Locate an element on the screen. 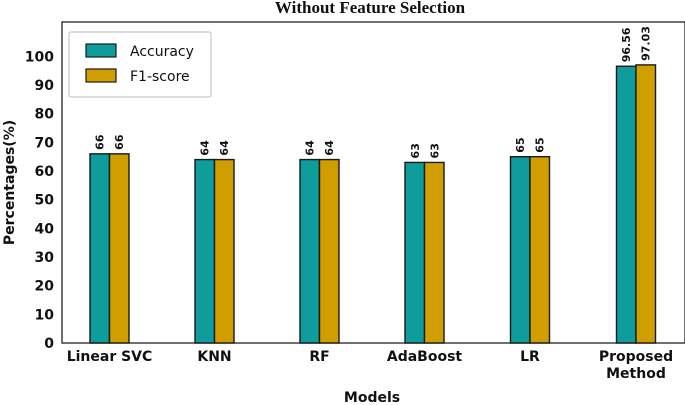  legend-label: Accuracy is located at coordinates (162, 52).